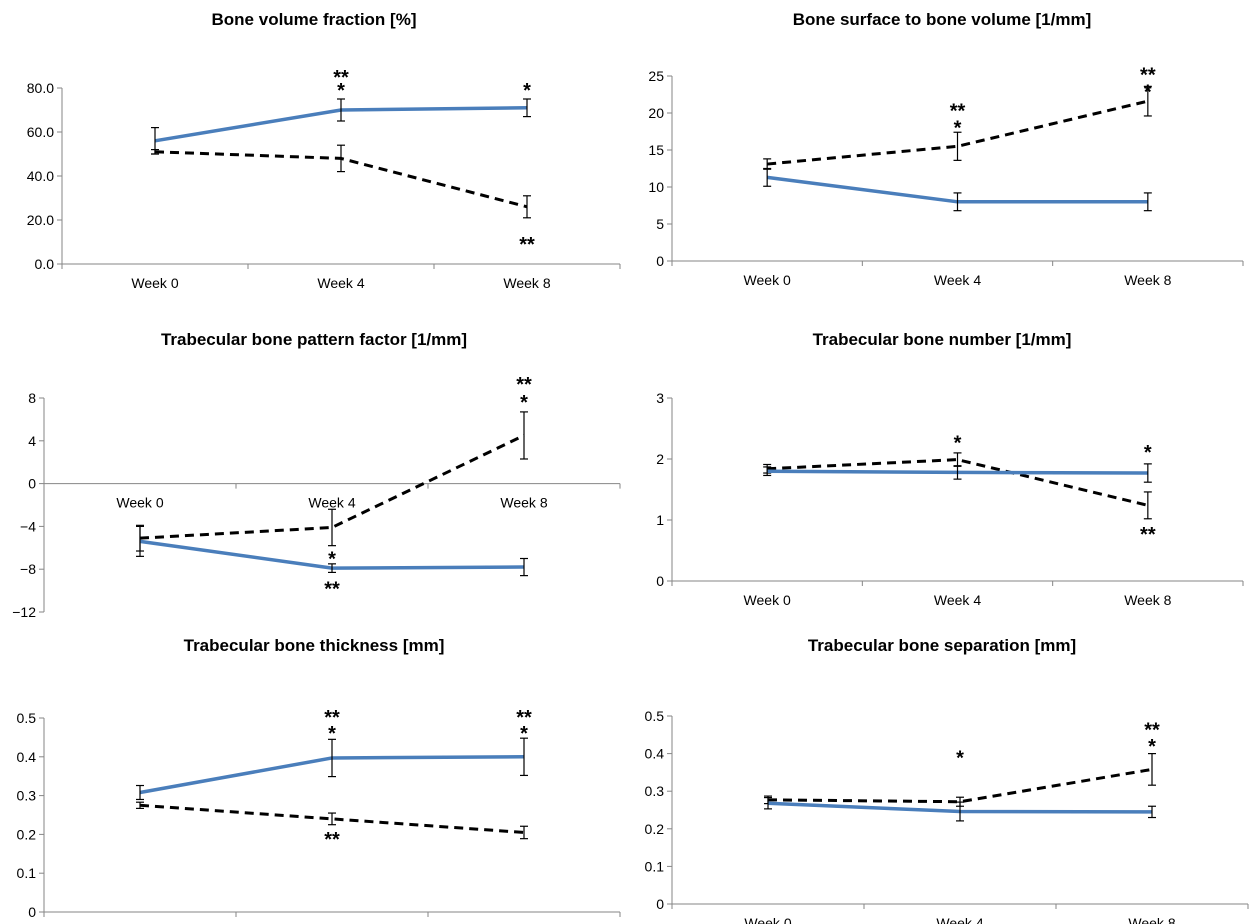  What do you see at coordinates (656, 76) in the screenshot?
I see `y-tick-label: 25` at bounding box center [656, 76].